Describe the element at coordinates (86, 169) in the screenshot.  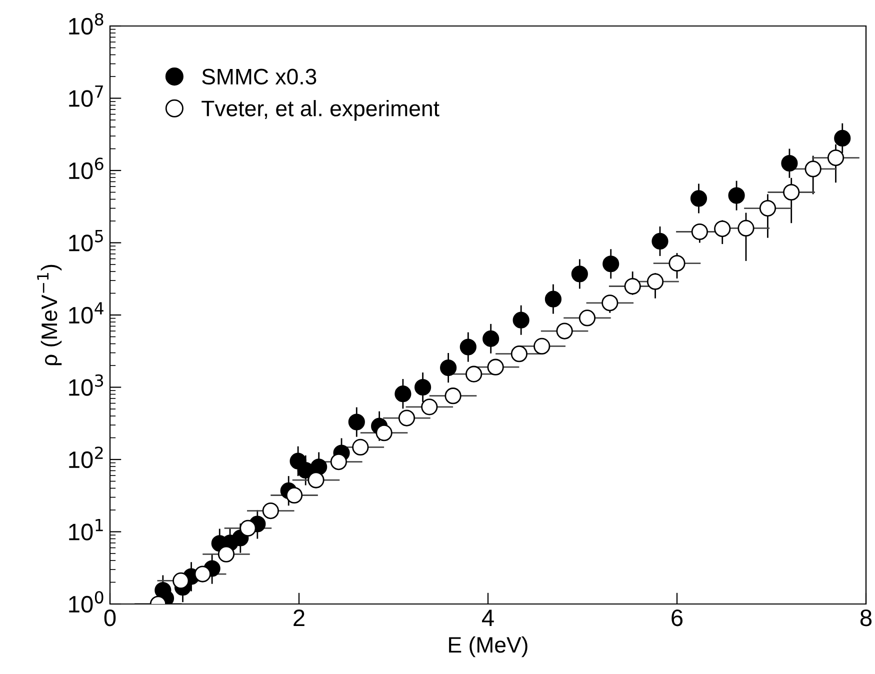
I see `y-tick-label: 10$^{6}$` at that location.